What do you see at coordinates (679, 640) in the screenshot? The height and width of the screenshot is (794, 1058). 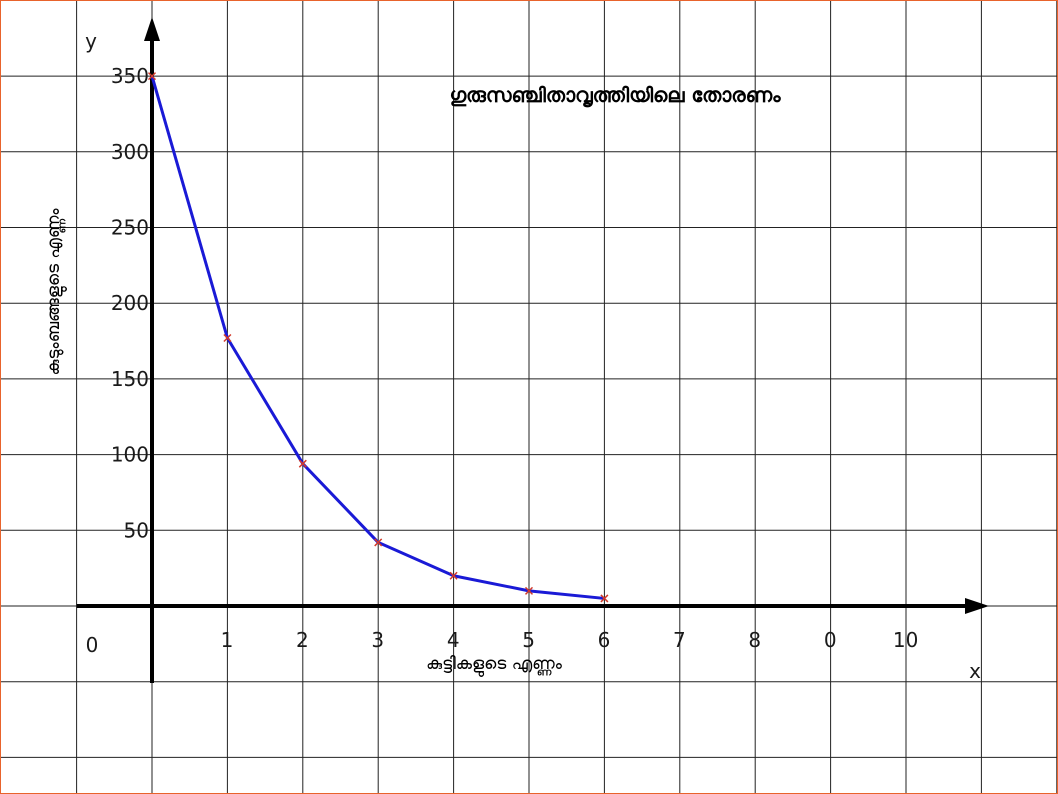 I see `x-tick-label: 7` at bounding box center [679, 640].